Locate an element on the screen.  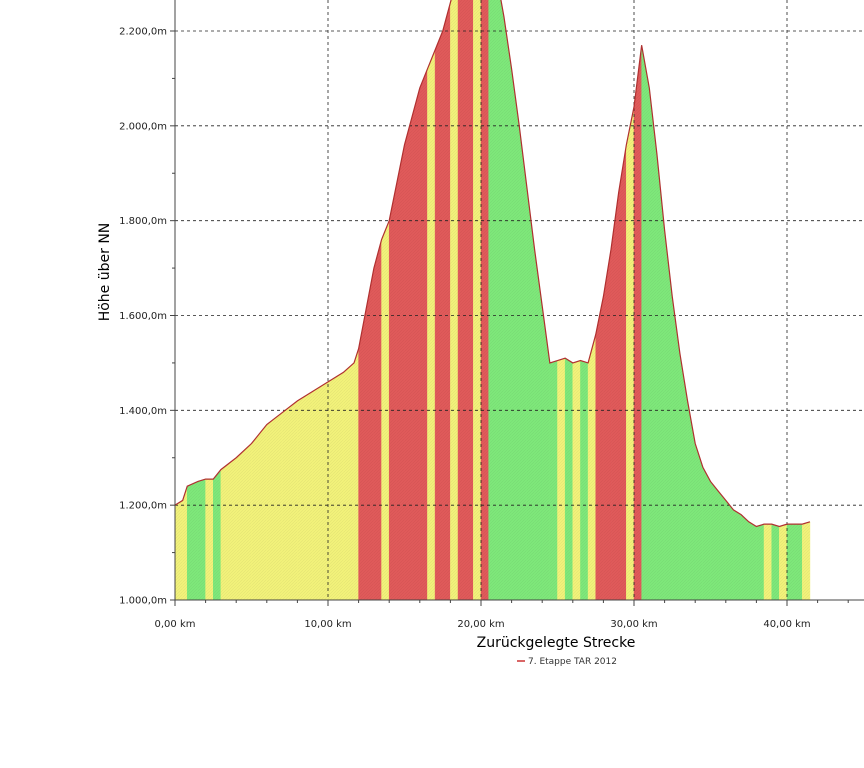
x-tick-label: 30,00 km is located at coordinates (633, 624).